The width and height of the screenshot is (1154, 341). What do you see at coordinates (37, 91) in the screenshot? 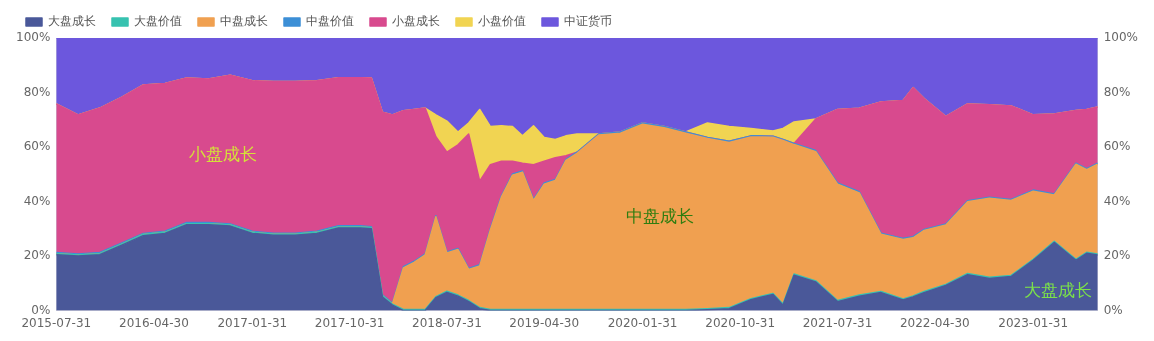
I see `y-tick-label: 80%` at bounding box center [37, 91].